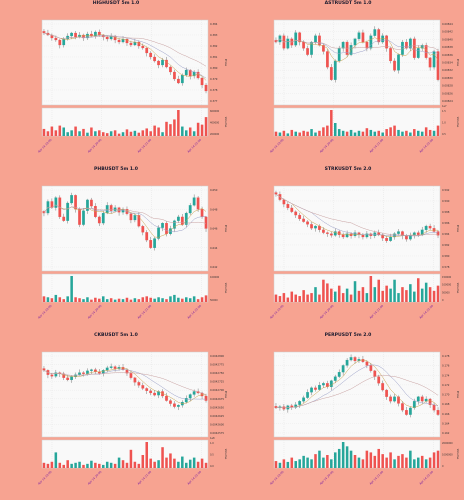 The height and width of the screenshot is (500, 464). I want to click on volume-tick-label: 600000, so click(215, 111).